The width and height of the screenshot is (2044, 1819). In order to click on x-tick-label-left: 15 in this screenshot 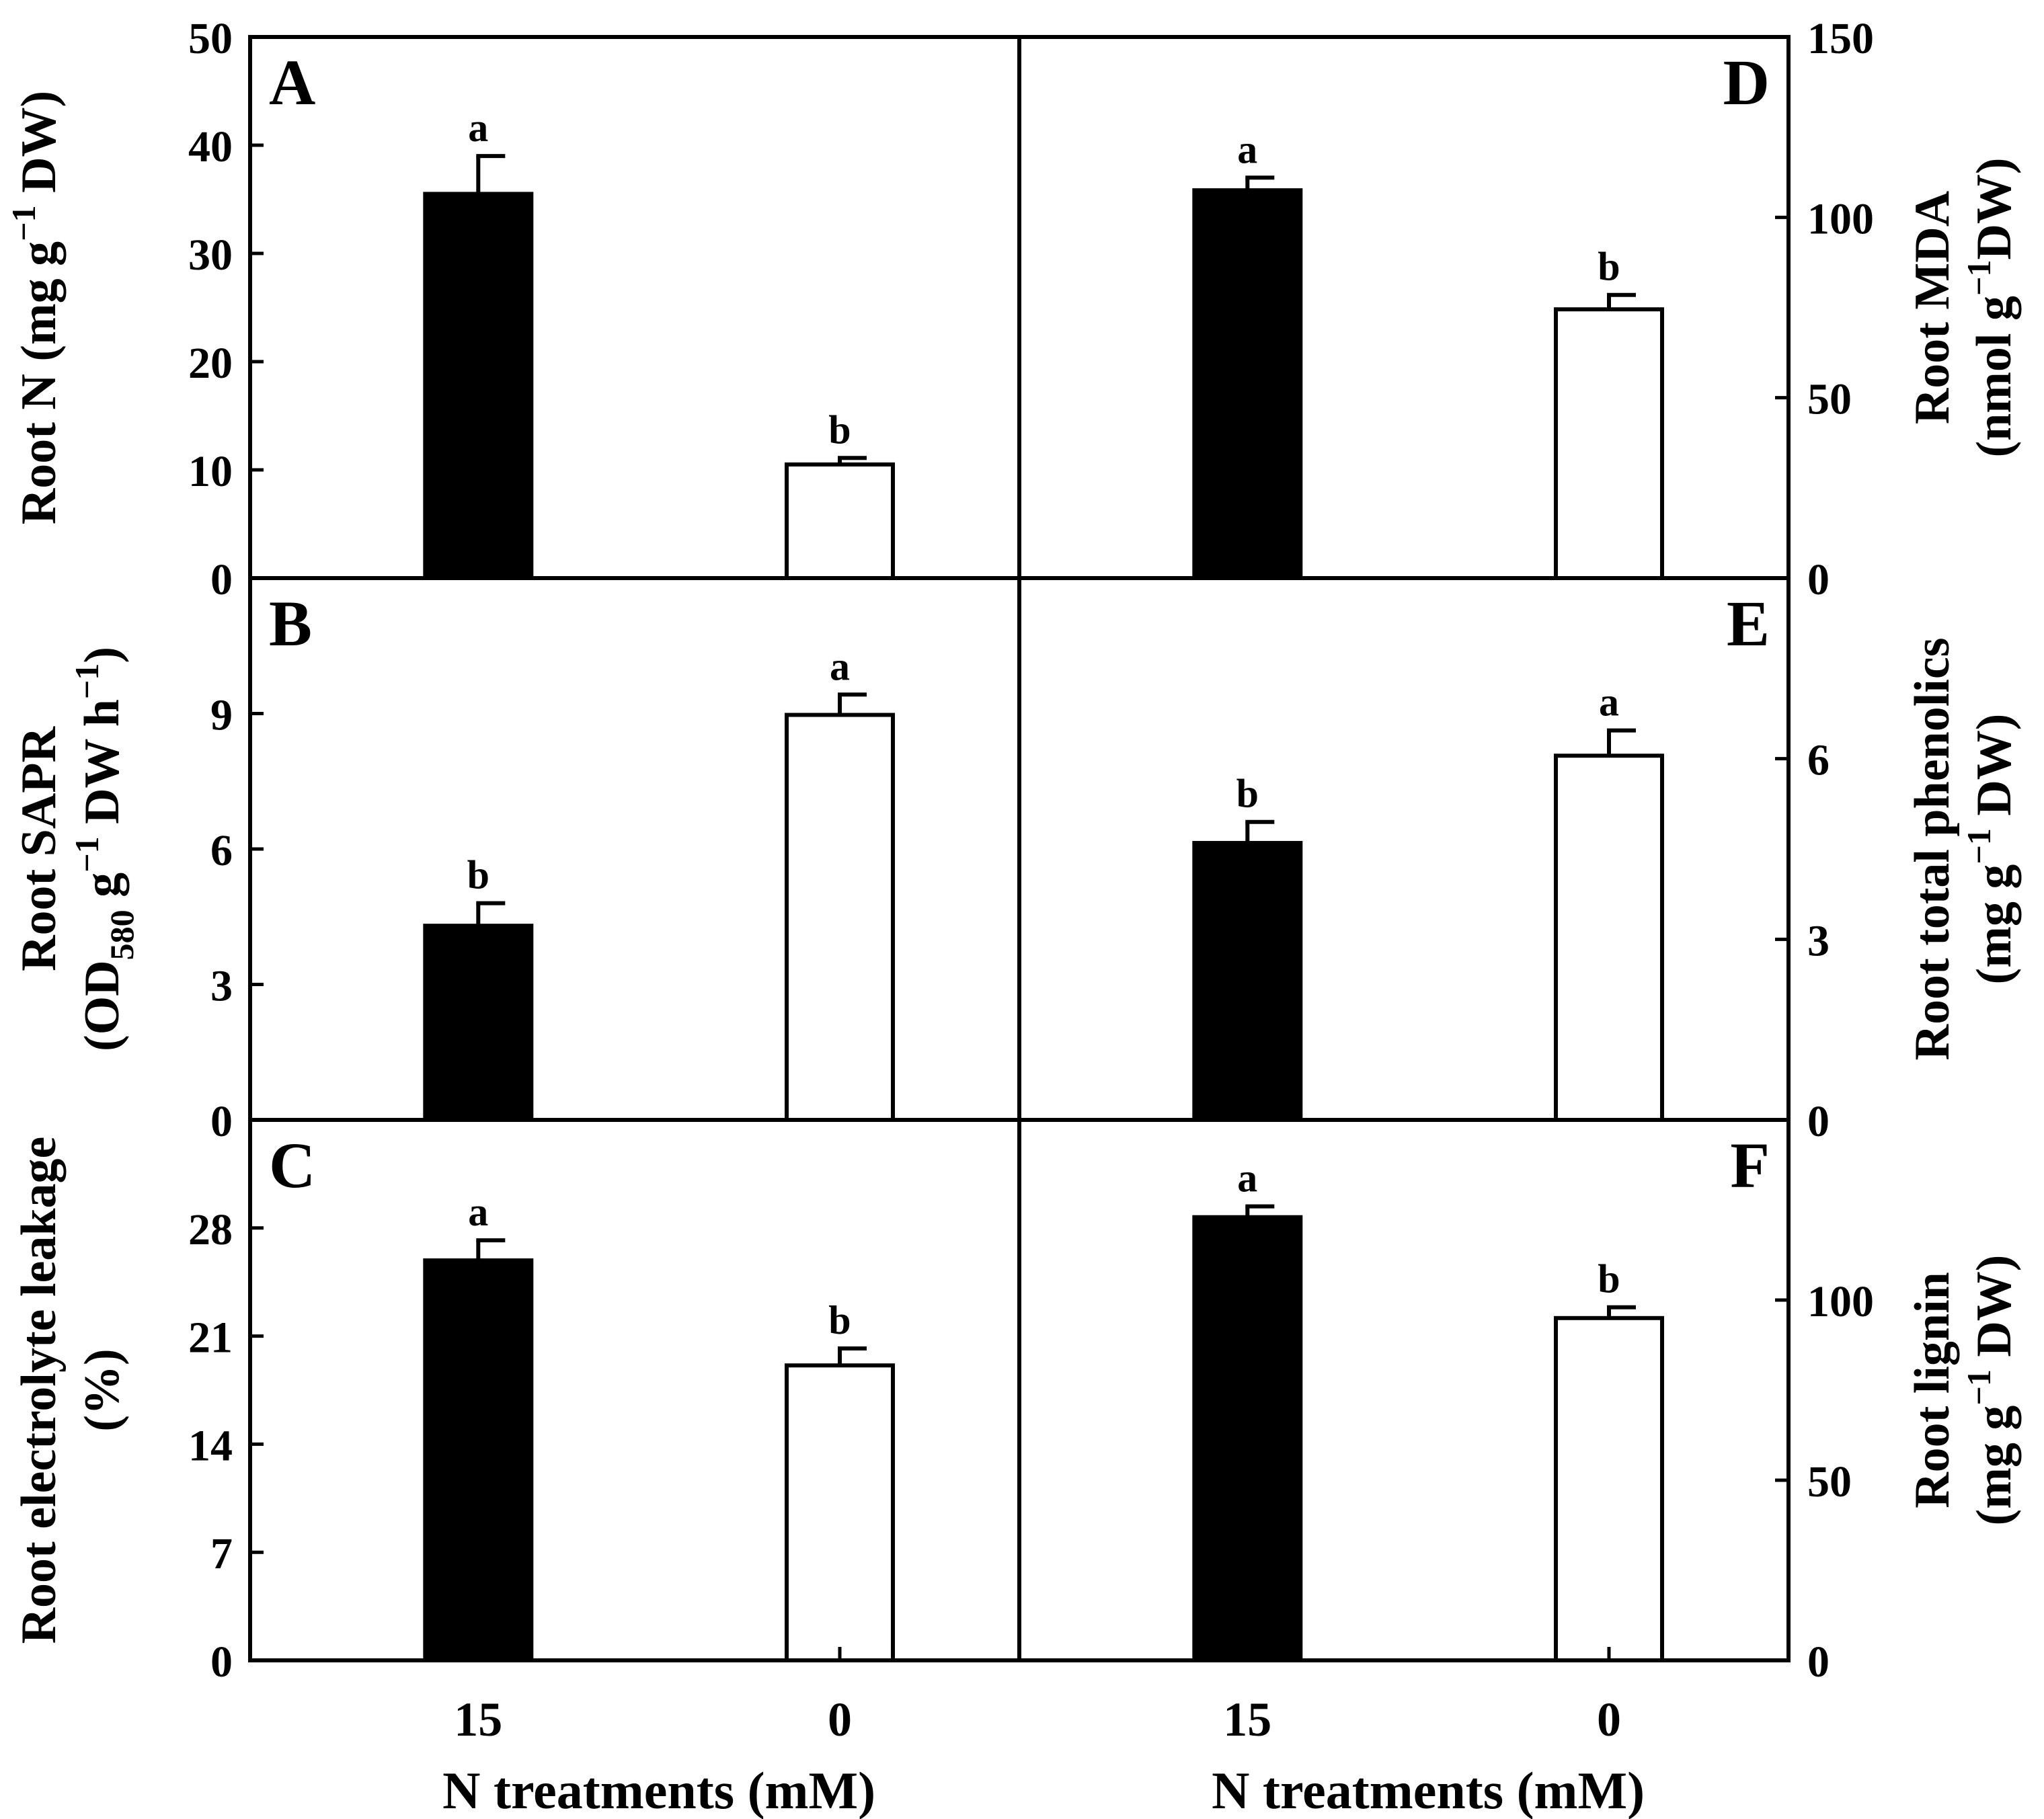, I will do `click(478, 1719)`.